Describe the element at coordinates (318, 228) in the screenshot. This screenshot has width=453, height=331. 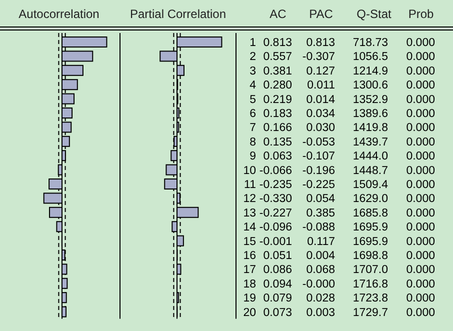
I see `data-label: -0.088` at that location.